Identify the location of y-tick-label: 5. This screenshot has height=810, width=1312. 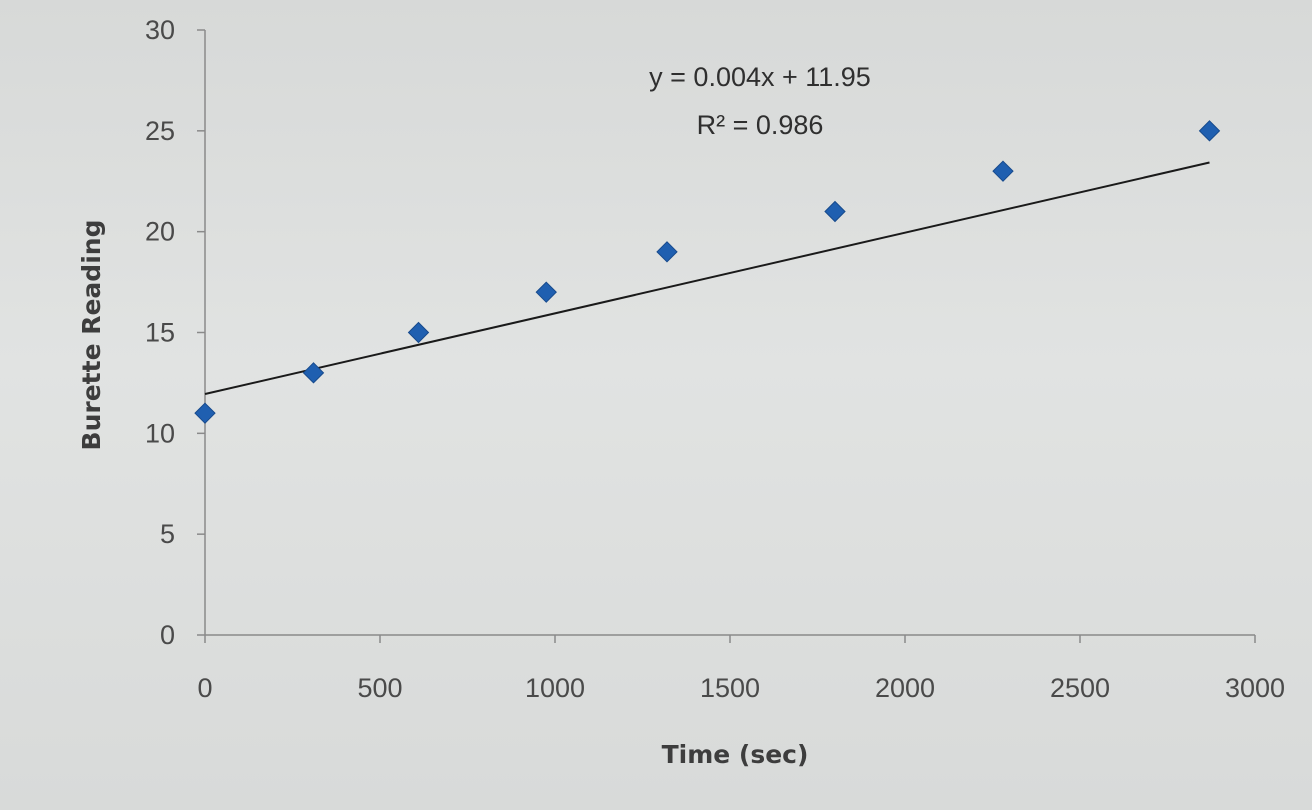
(167, 534).